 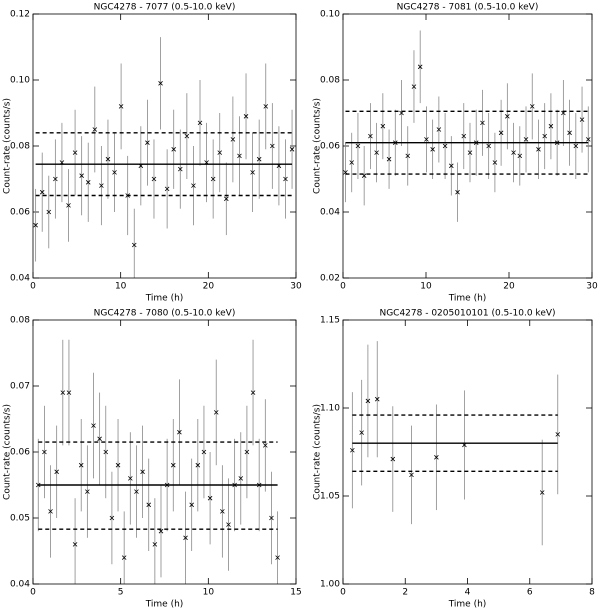 I want to click on x-tick-label: 30, so click(x=296, y=287).